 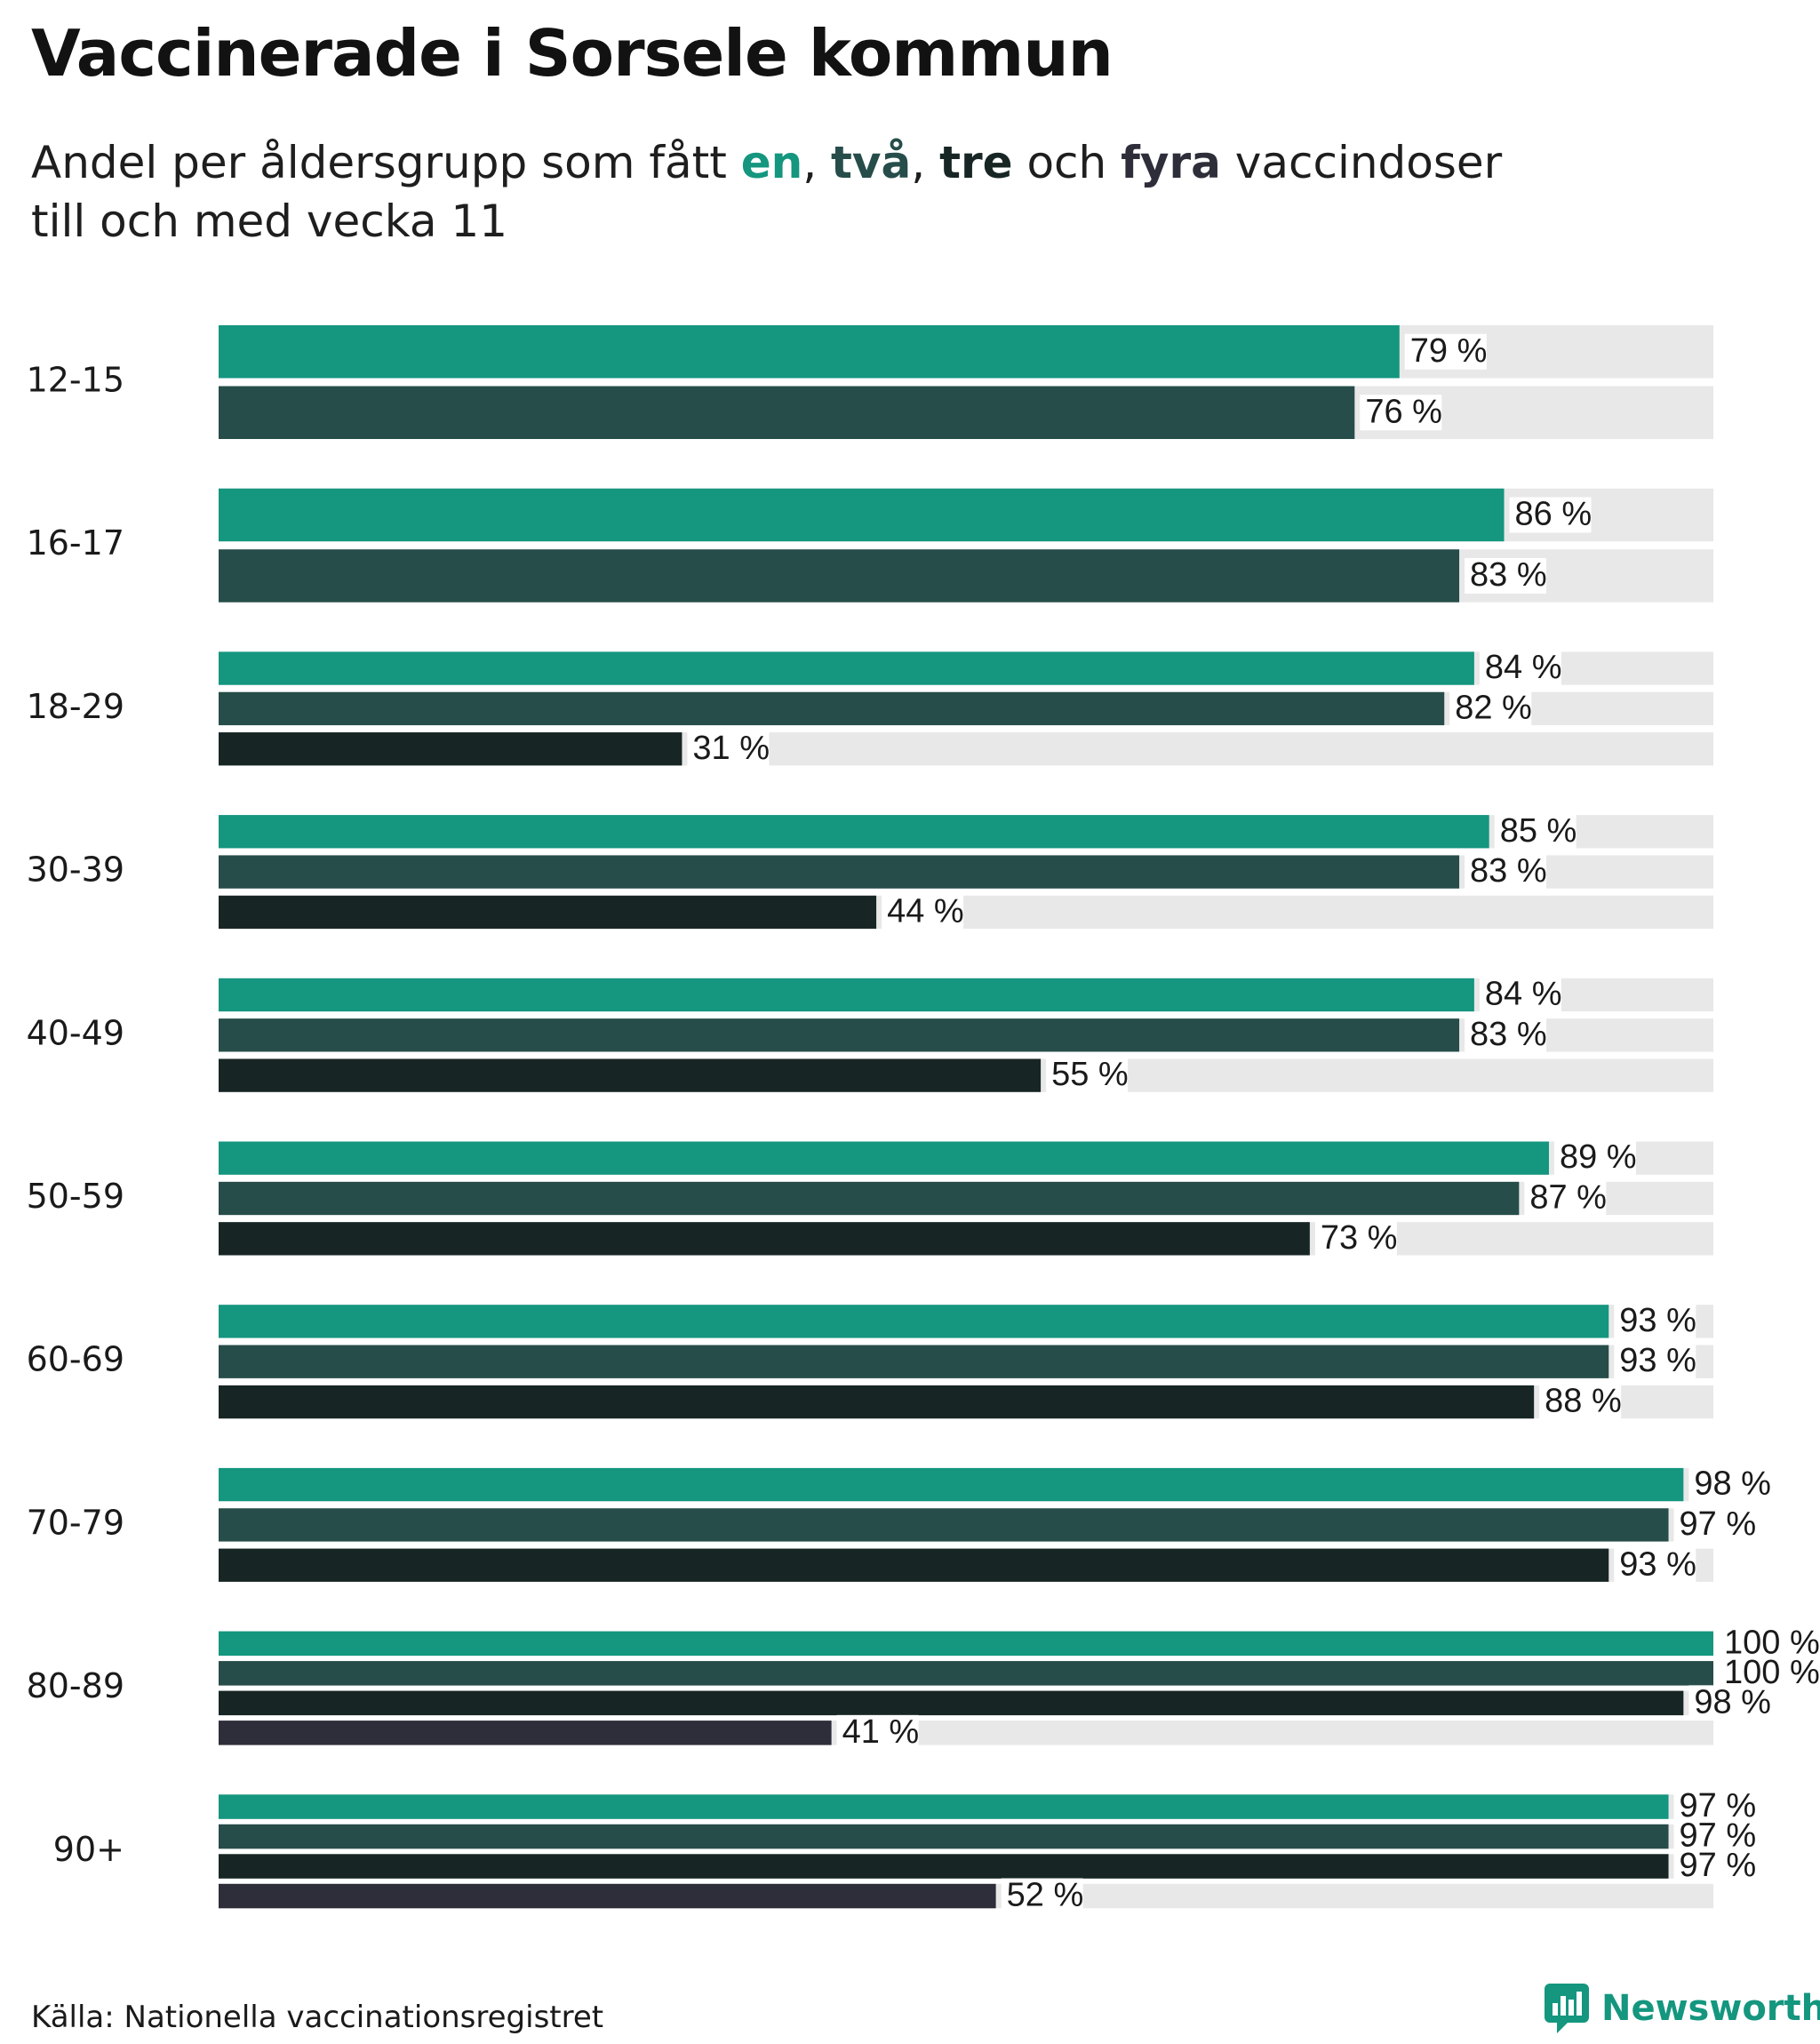 What do you see at coordinates (1449, 351) in the screenshot?
I see `bar-value-label: 79 %` at bounding box center [1449, 351].